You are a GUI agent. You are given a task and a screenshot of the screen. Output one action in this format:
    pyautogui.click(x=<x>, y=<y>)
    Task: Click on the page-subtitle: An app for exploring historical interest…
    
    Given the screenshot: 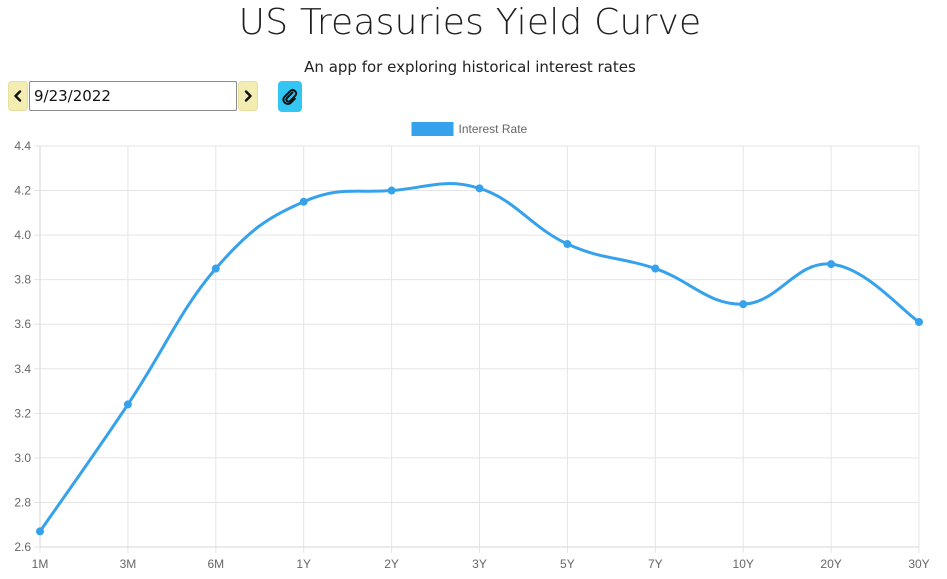 What is the action you would take?
    pyautogui.click(x=470, y=67)
    